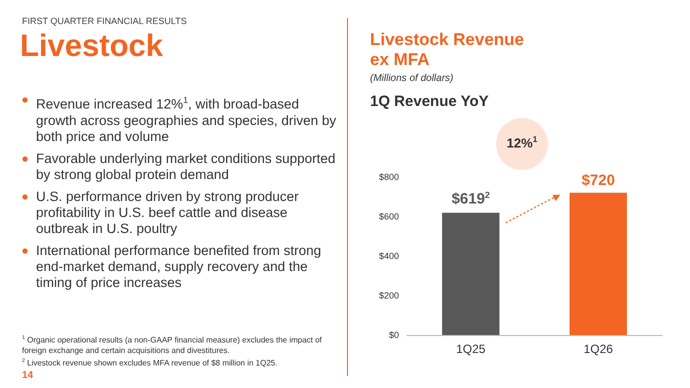 The width and height of the screenshot is (690, 388). I want to click on text: Favorable underlying market conditions supported by strong global protein demand, so click(185, 166).